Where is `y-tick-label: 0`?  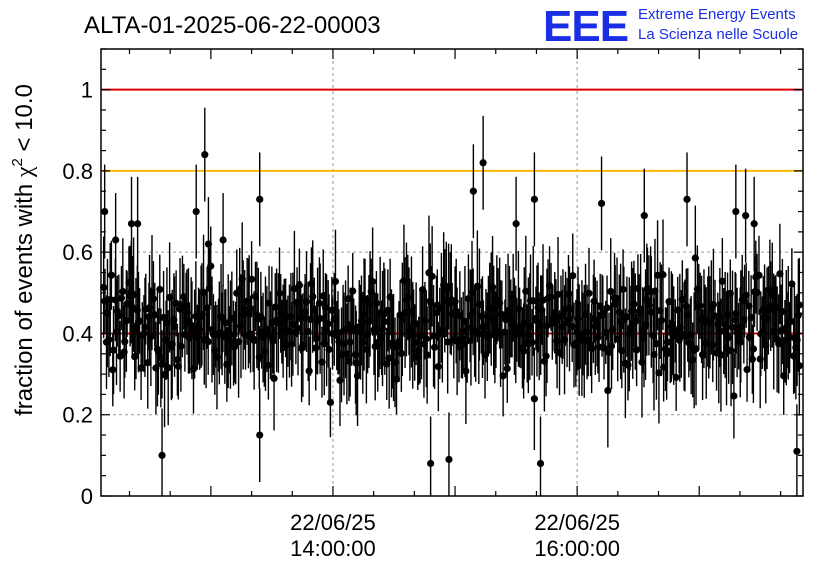 y-tick-label: 0 is located at coordinates (87, 496).